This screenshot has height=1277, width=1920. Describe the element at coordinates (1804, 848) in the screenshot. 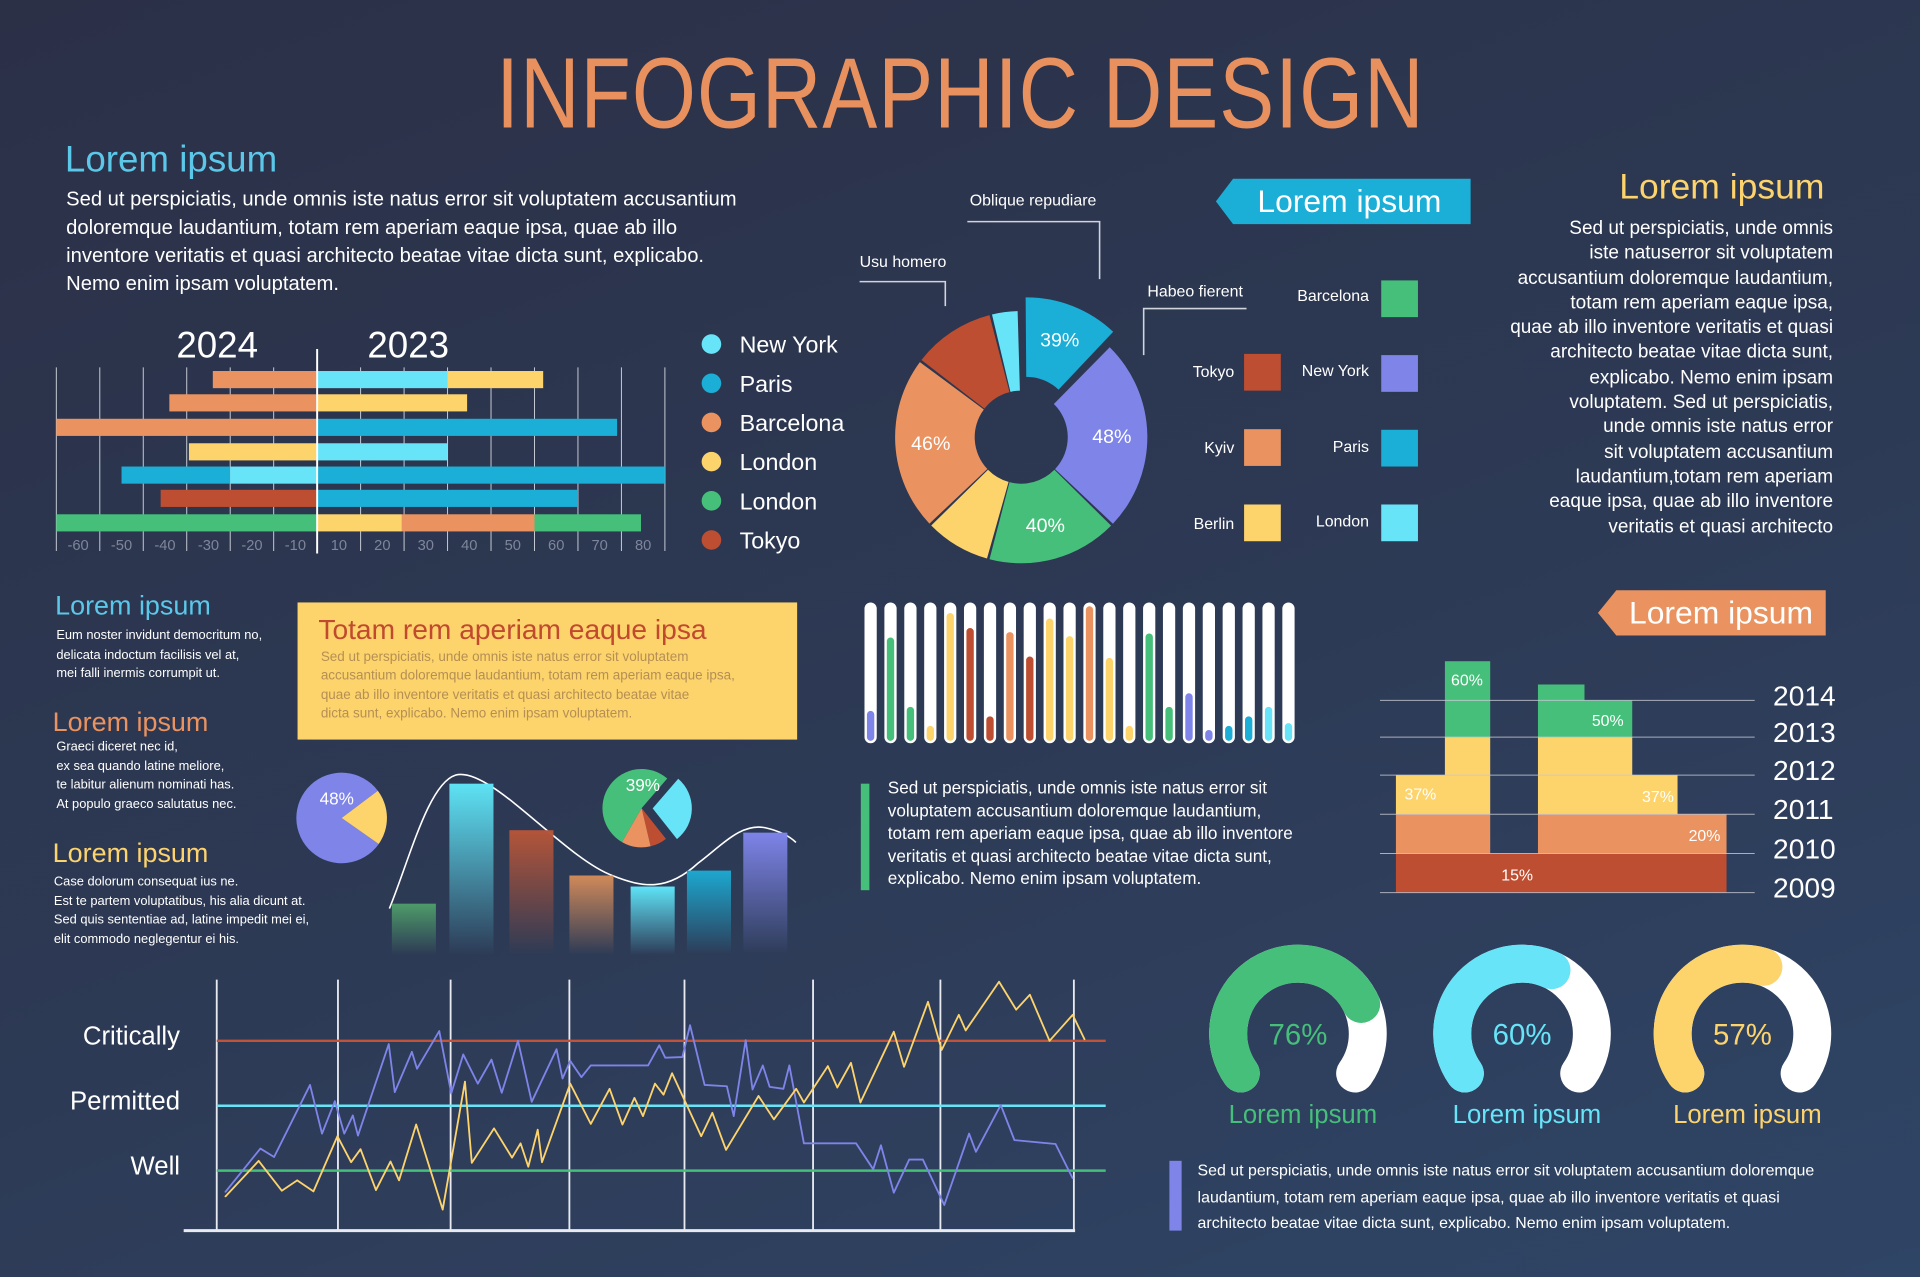

I see `year-label: 2010` at that location.